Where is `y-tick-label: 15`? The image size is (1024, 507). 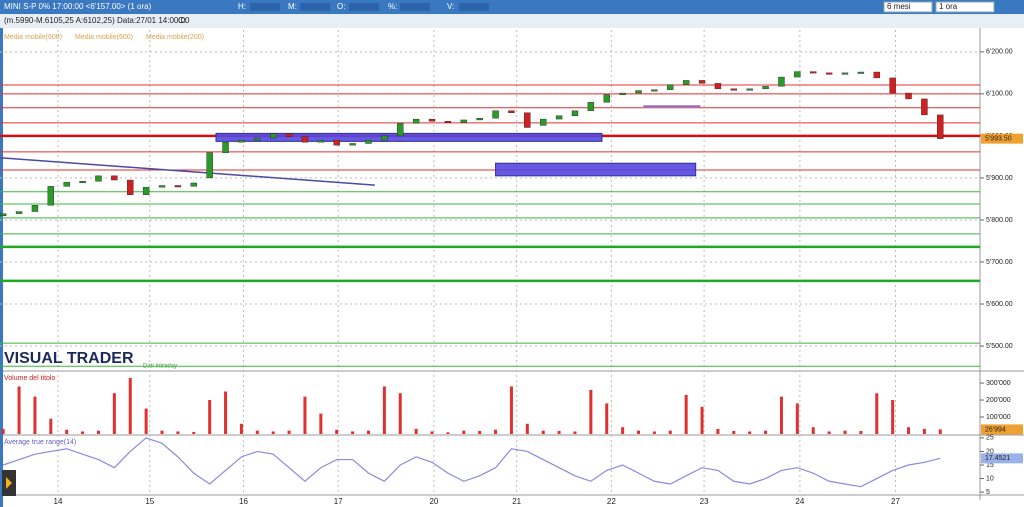
y-tick-label: 15 is located at coordinates (990, 465).